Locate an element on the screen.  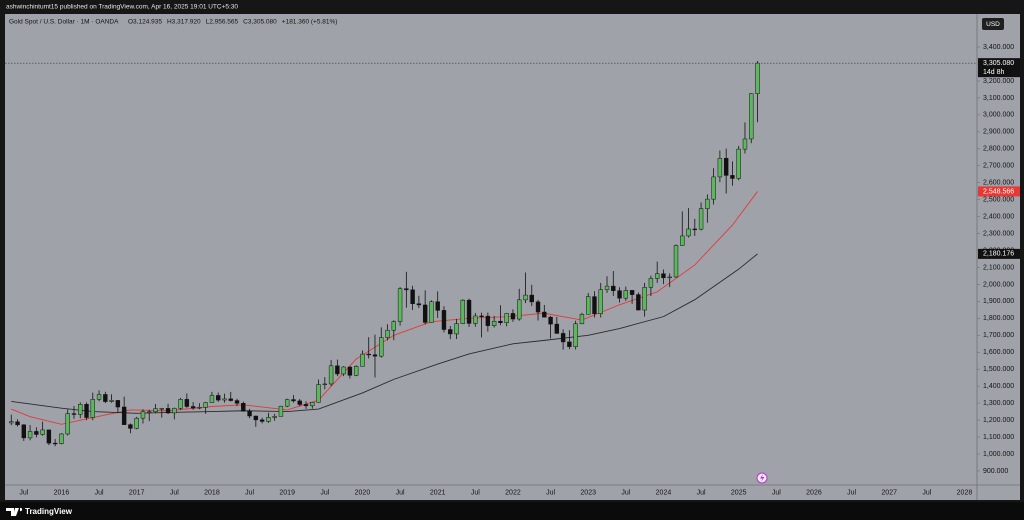
currency-badge is located at coordinates (993, 24).